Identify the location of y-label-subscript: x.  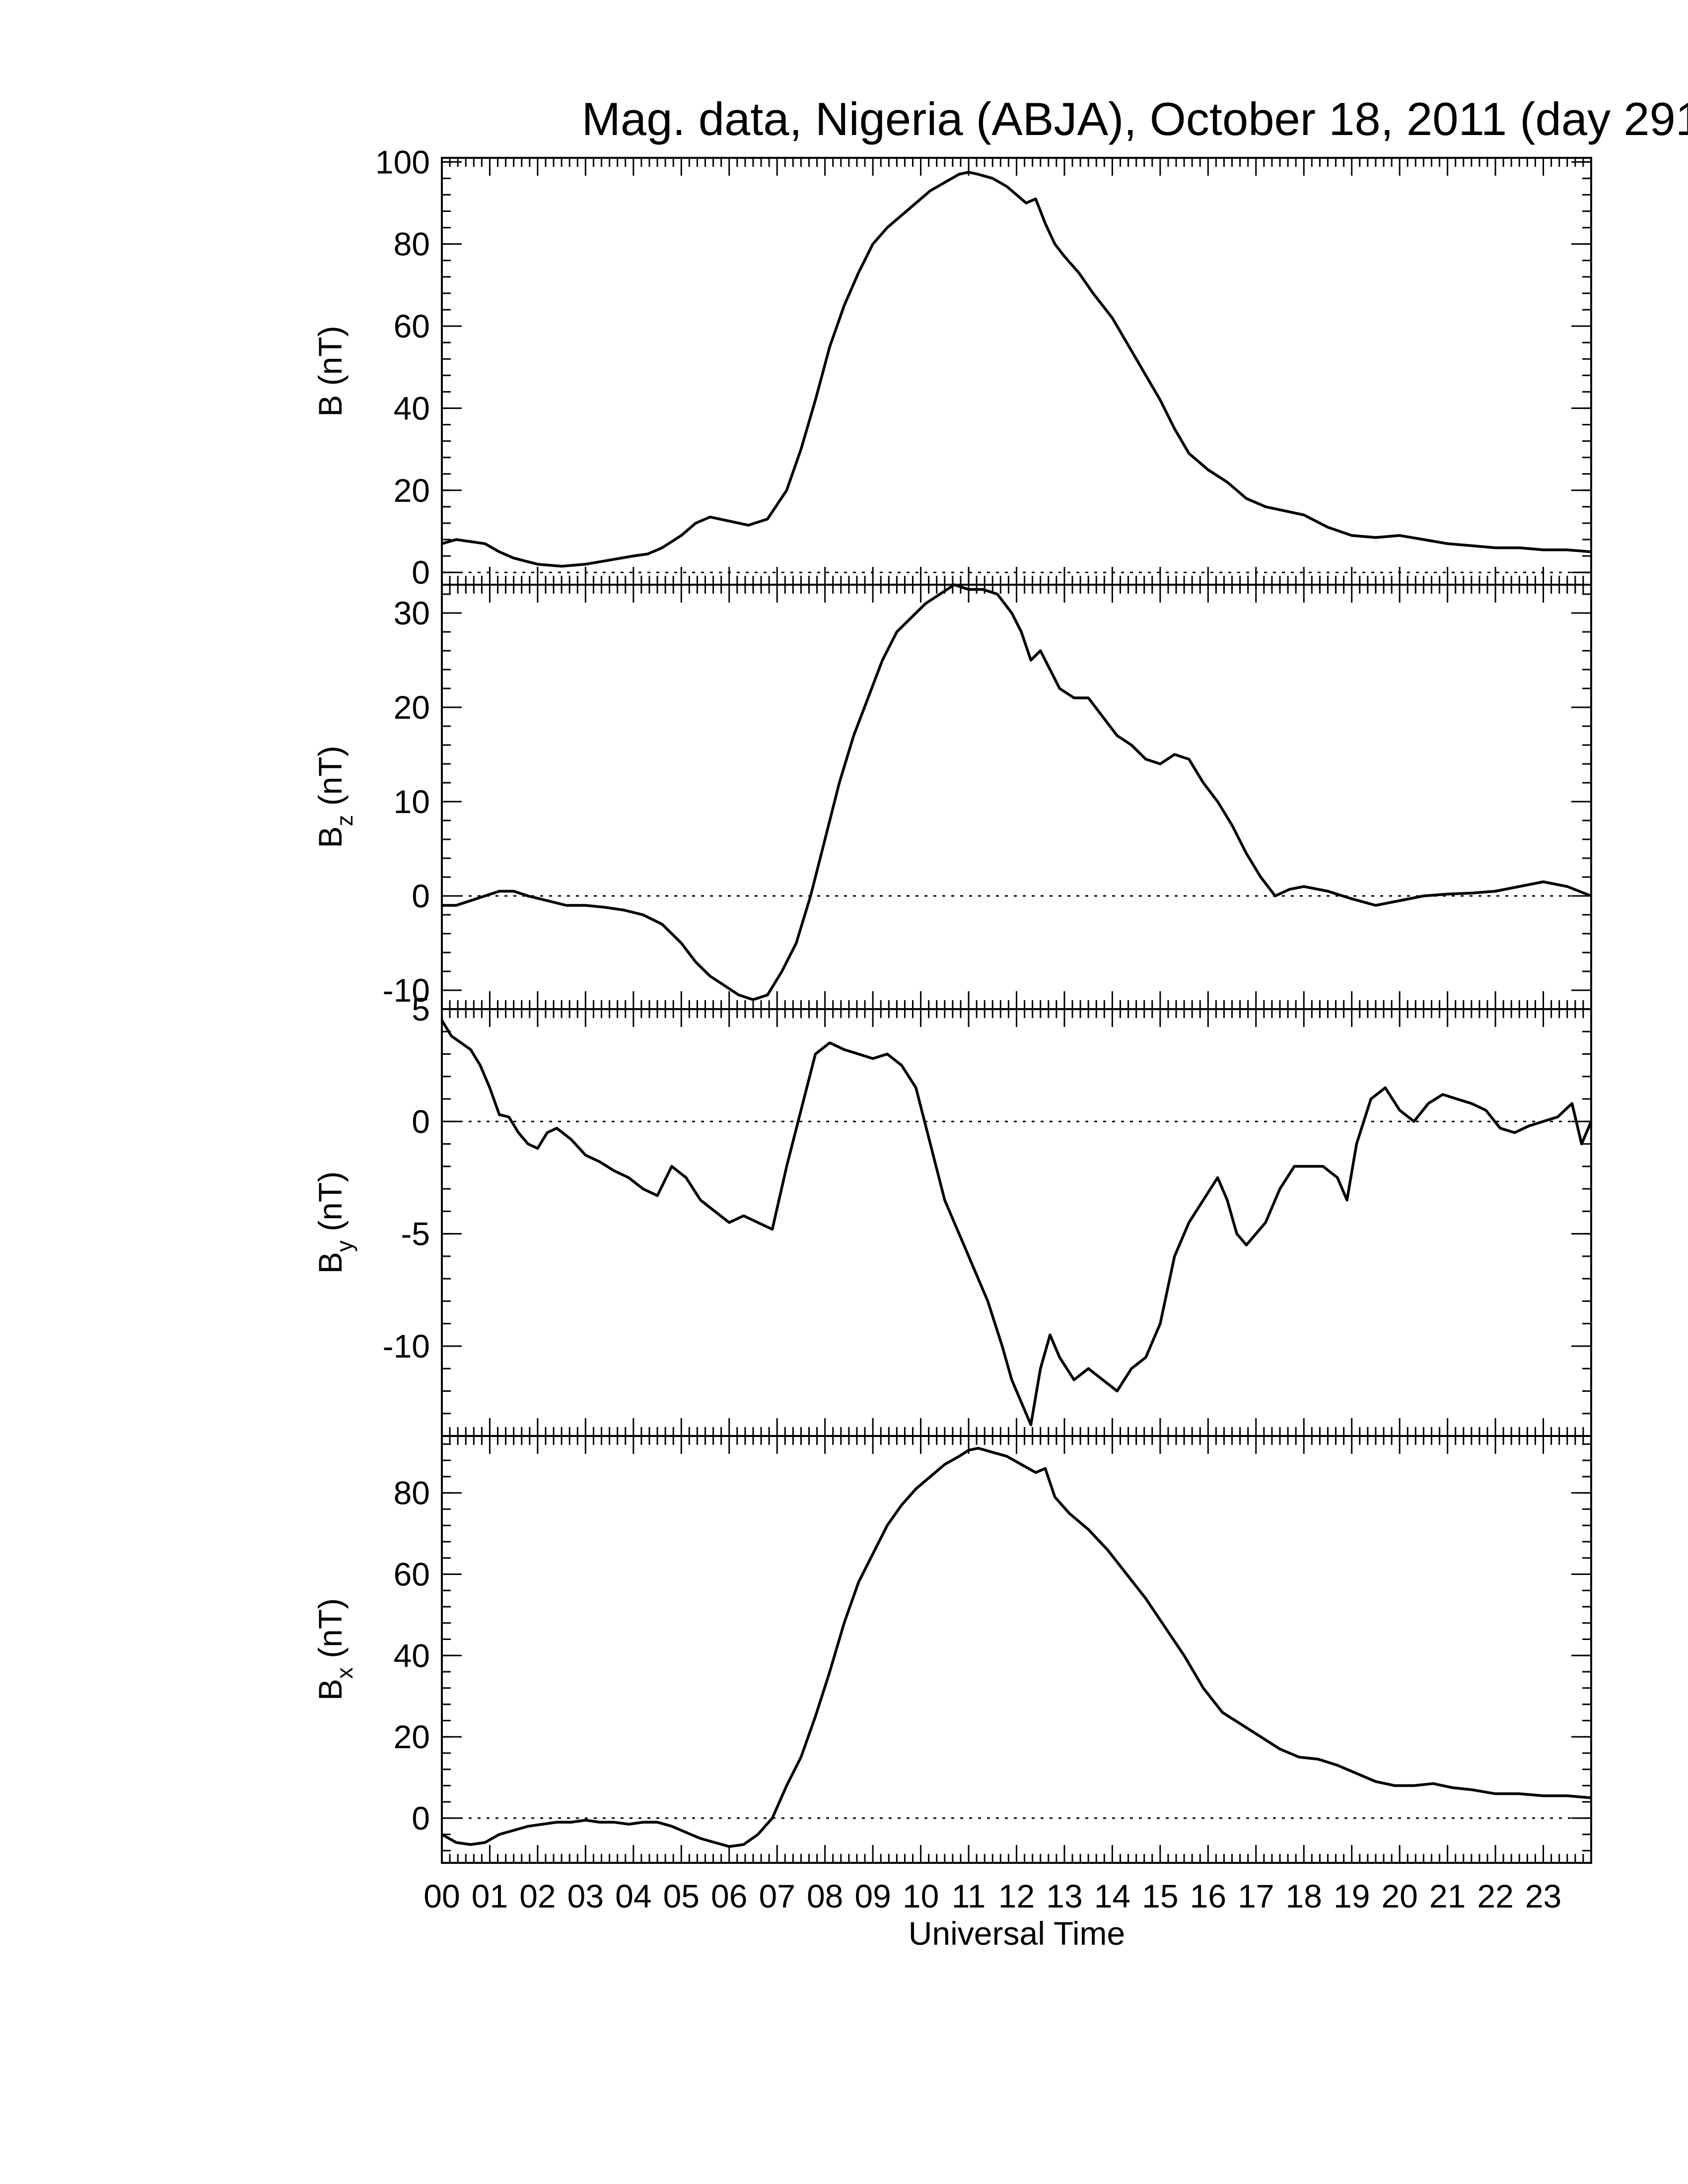
(344, 1673).